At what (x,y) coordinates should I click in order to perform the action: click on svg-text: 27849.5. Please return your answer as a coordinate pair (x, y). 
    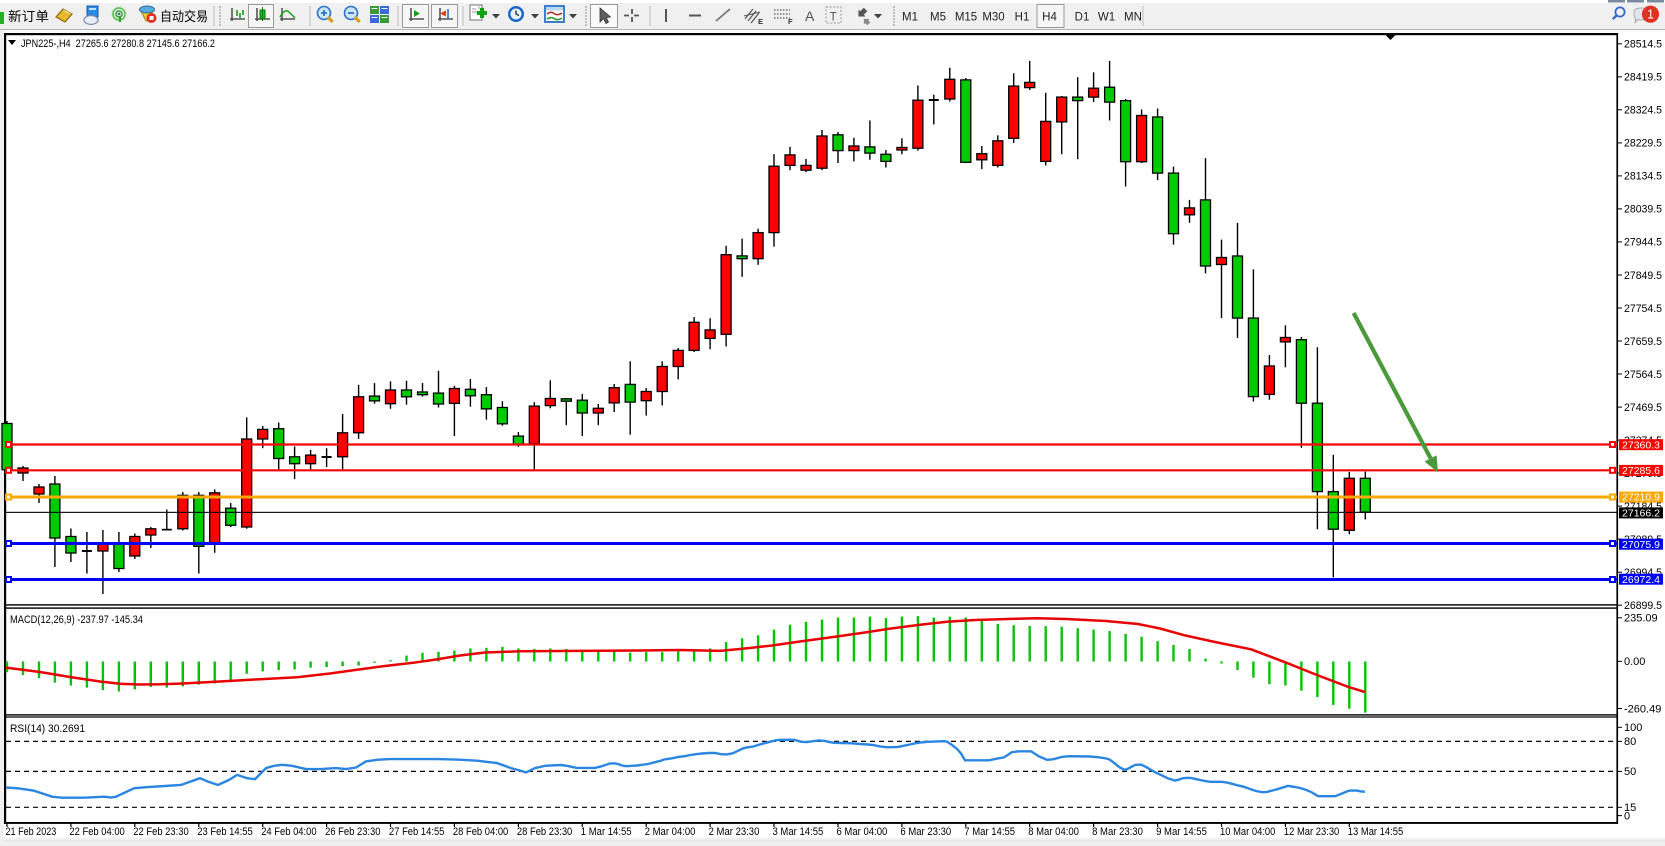
    Looking at the image, I should click on (1643, 276).